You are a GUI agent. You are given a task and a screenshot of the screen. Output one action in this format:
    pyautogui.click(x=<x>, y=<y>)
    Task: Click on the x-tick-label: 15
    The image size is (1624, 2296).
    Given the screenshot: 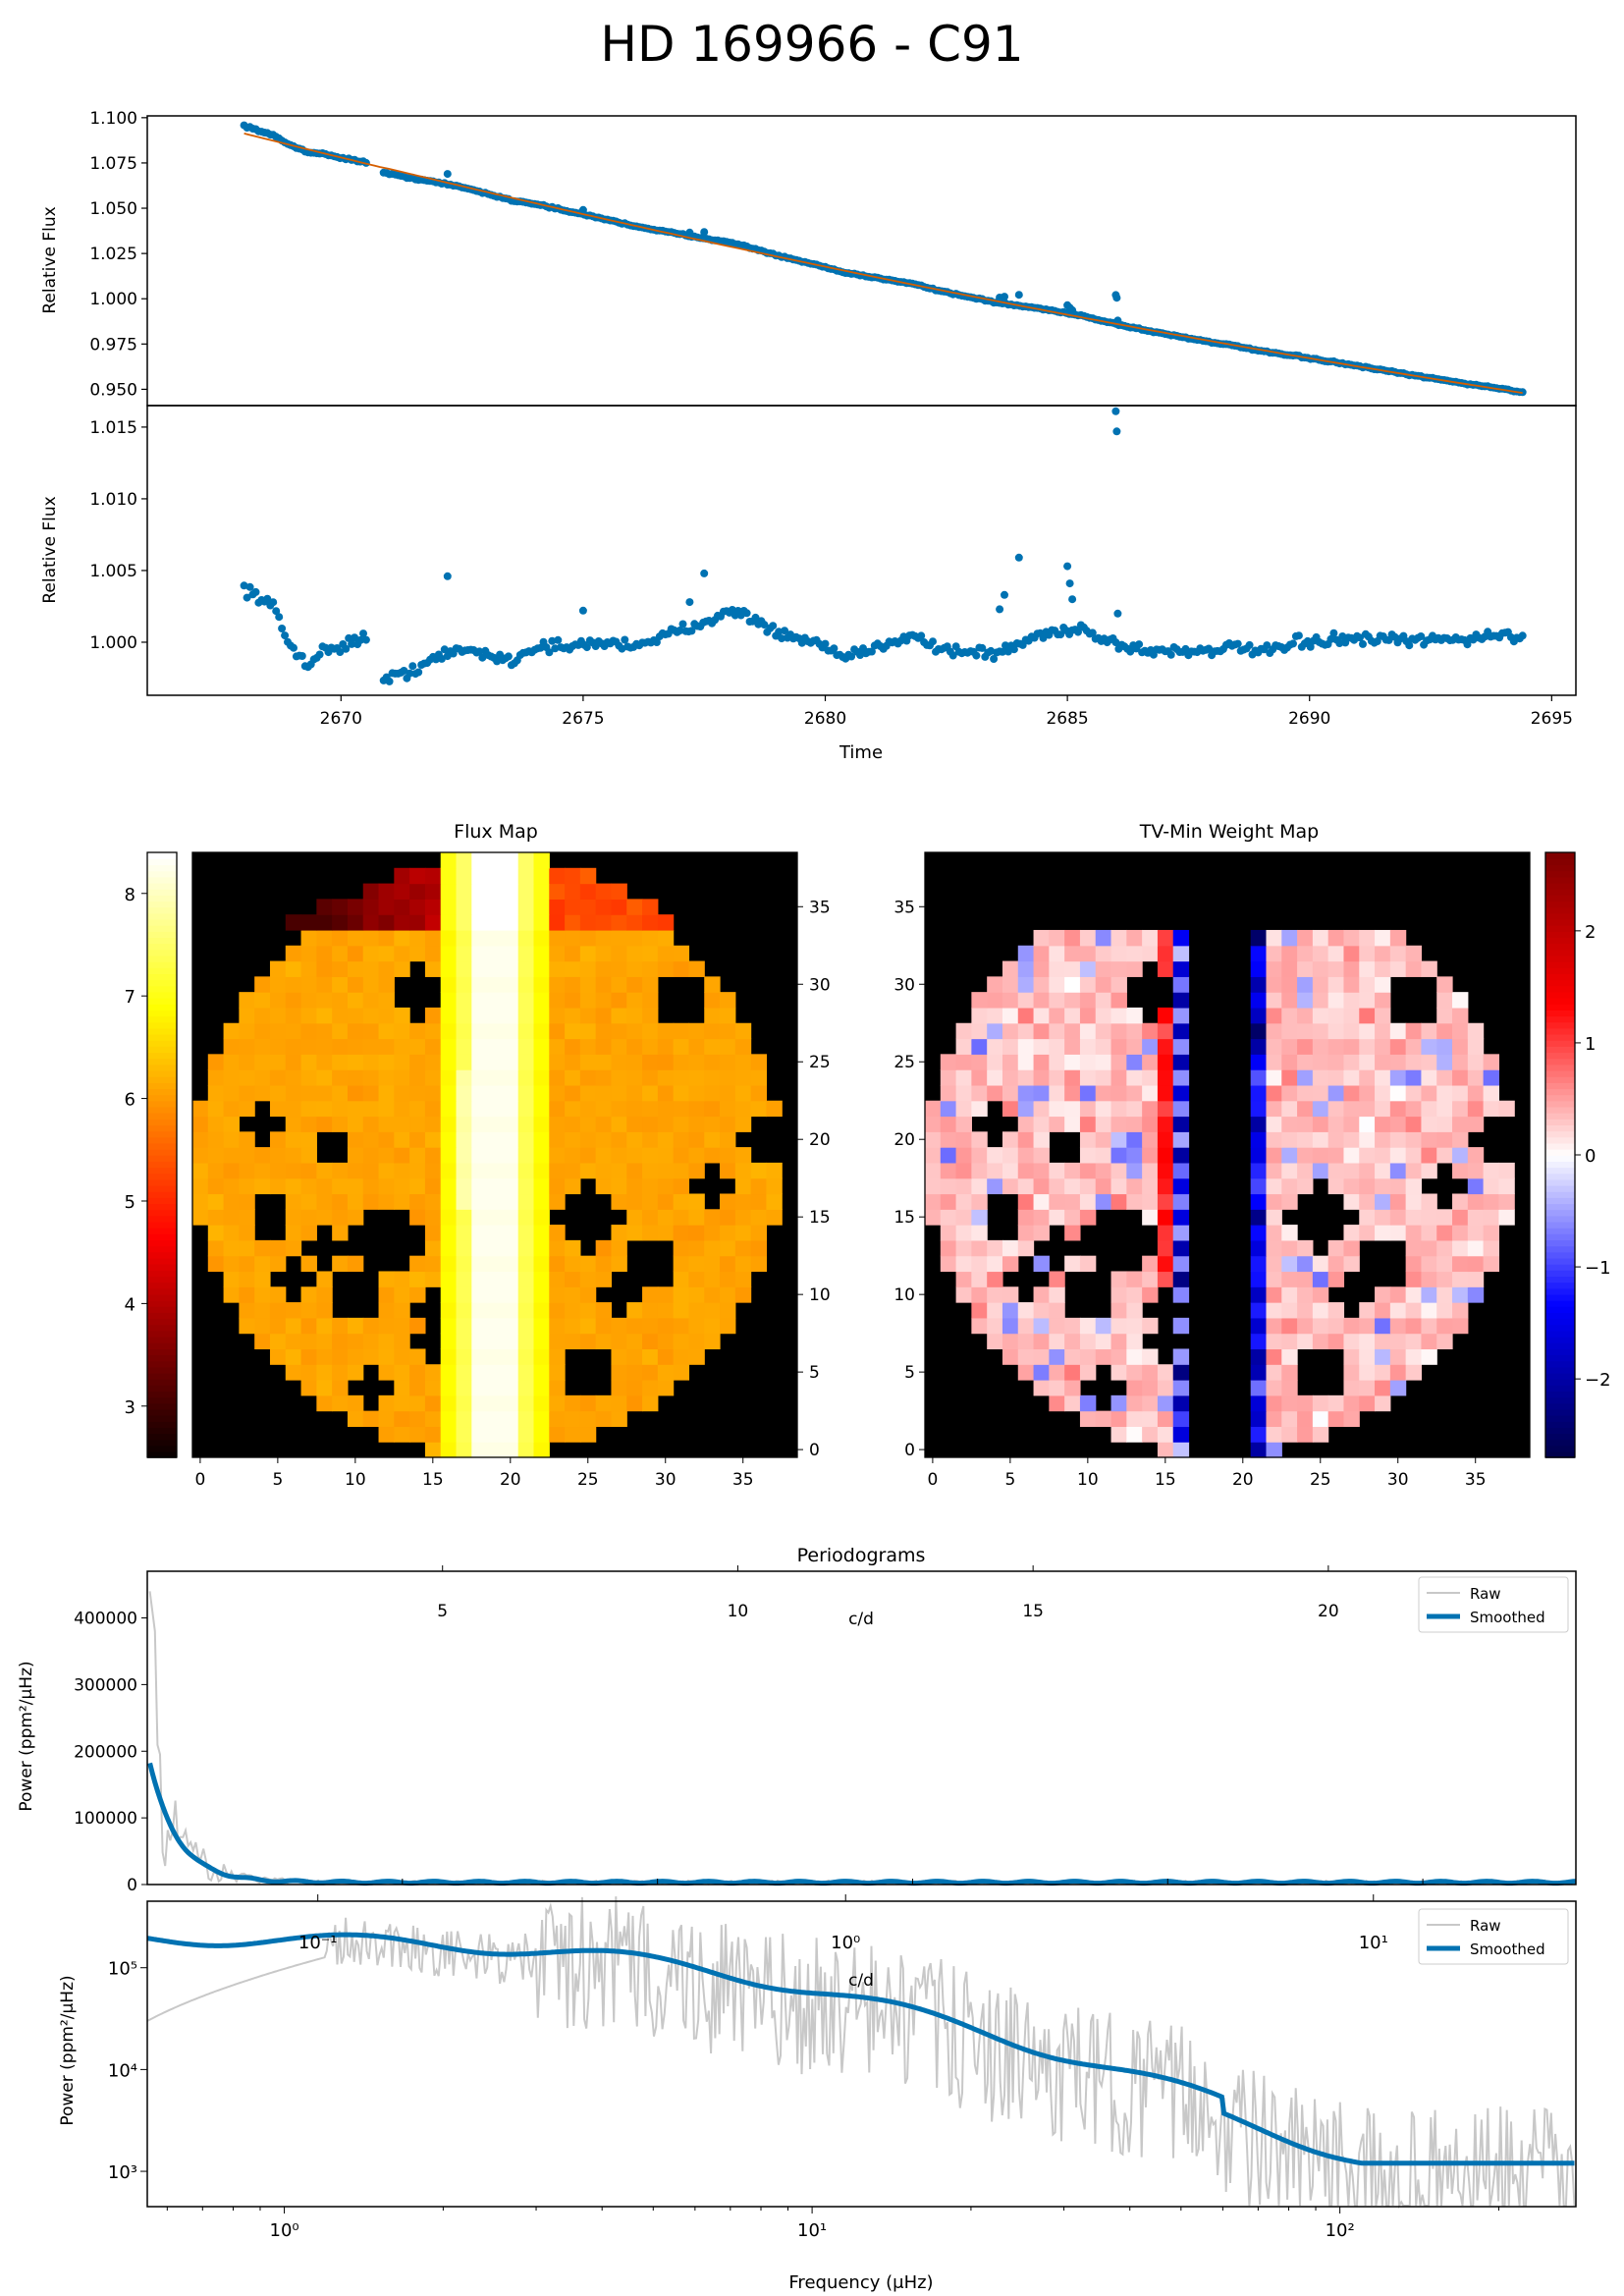 What is the action you would take?
    pyautogui.click(x=1165, y=1480)
    